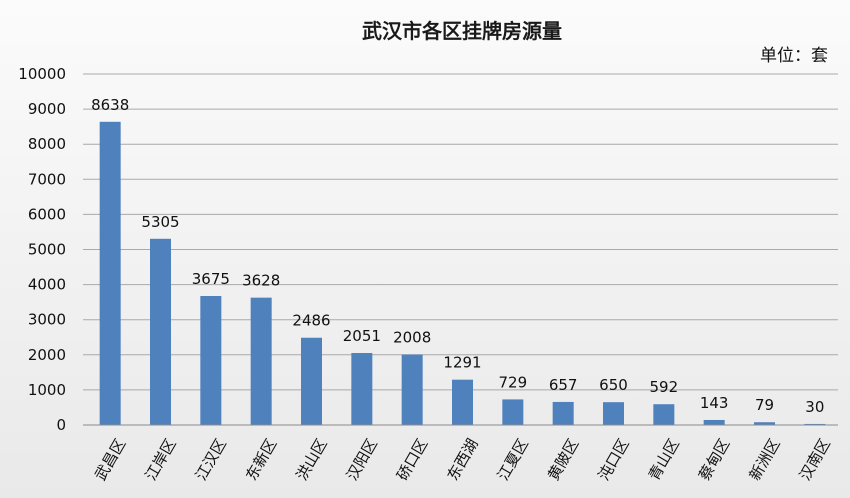 The height and width of the screenshot is (498, 850). I want to click on x-tick-label: 洪山区, so click(312, 460).